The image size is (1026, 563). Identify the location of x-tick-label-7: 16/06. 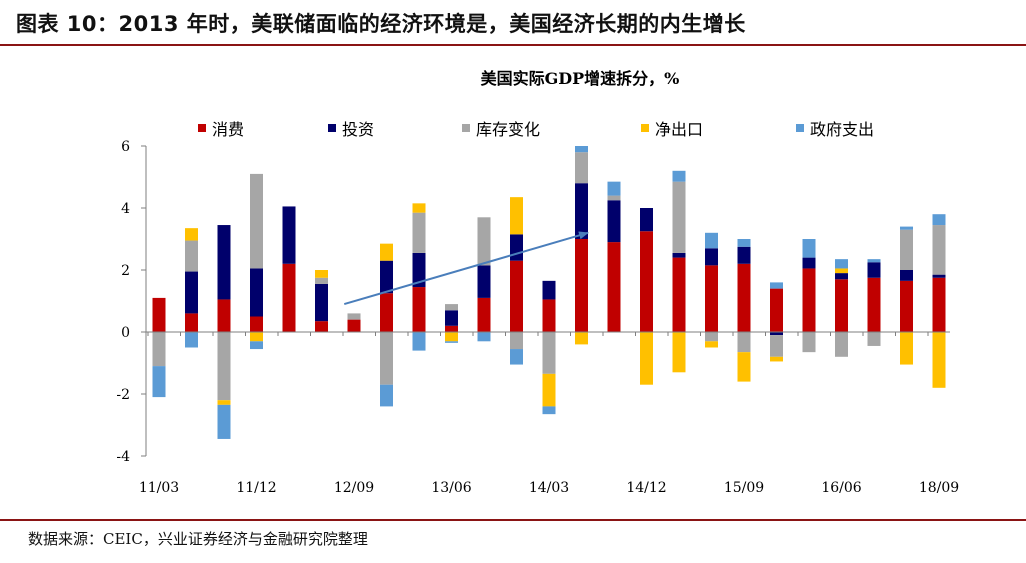
(841, 488).